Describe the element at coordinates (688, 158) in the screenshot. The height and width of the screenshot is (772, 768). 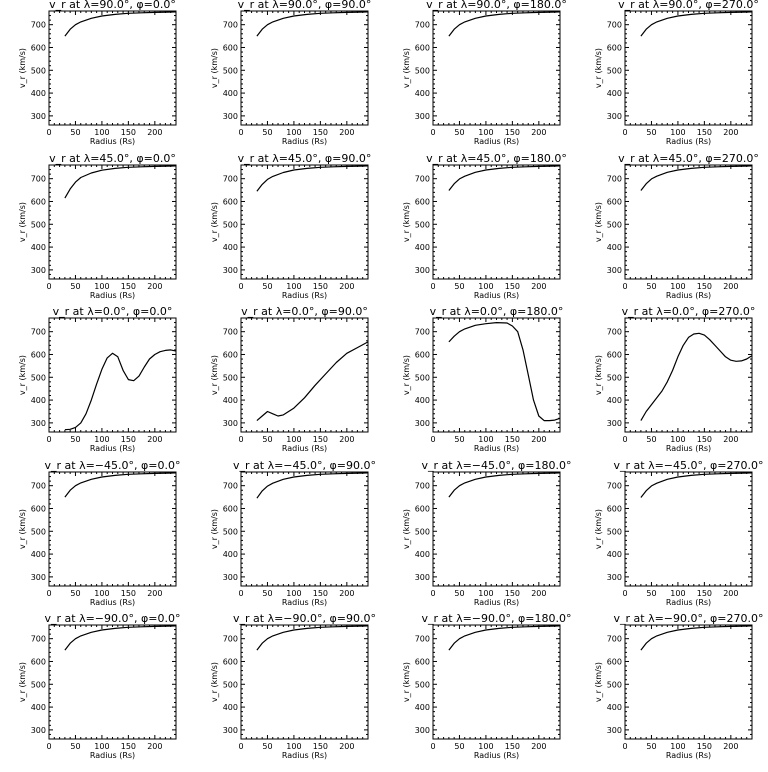
I see `panel-title: v_r at λ=45.0°, φ=270.0°` at that location.